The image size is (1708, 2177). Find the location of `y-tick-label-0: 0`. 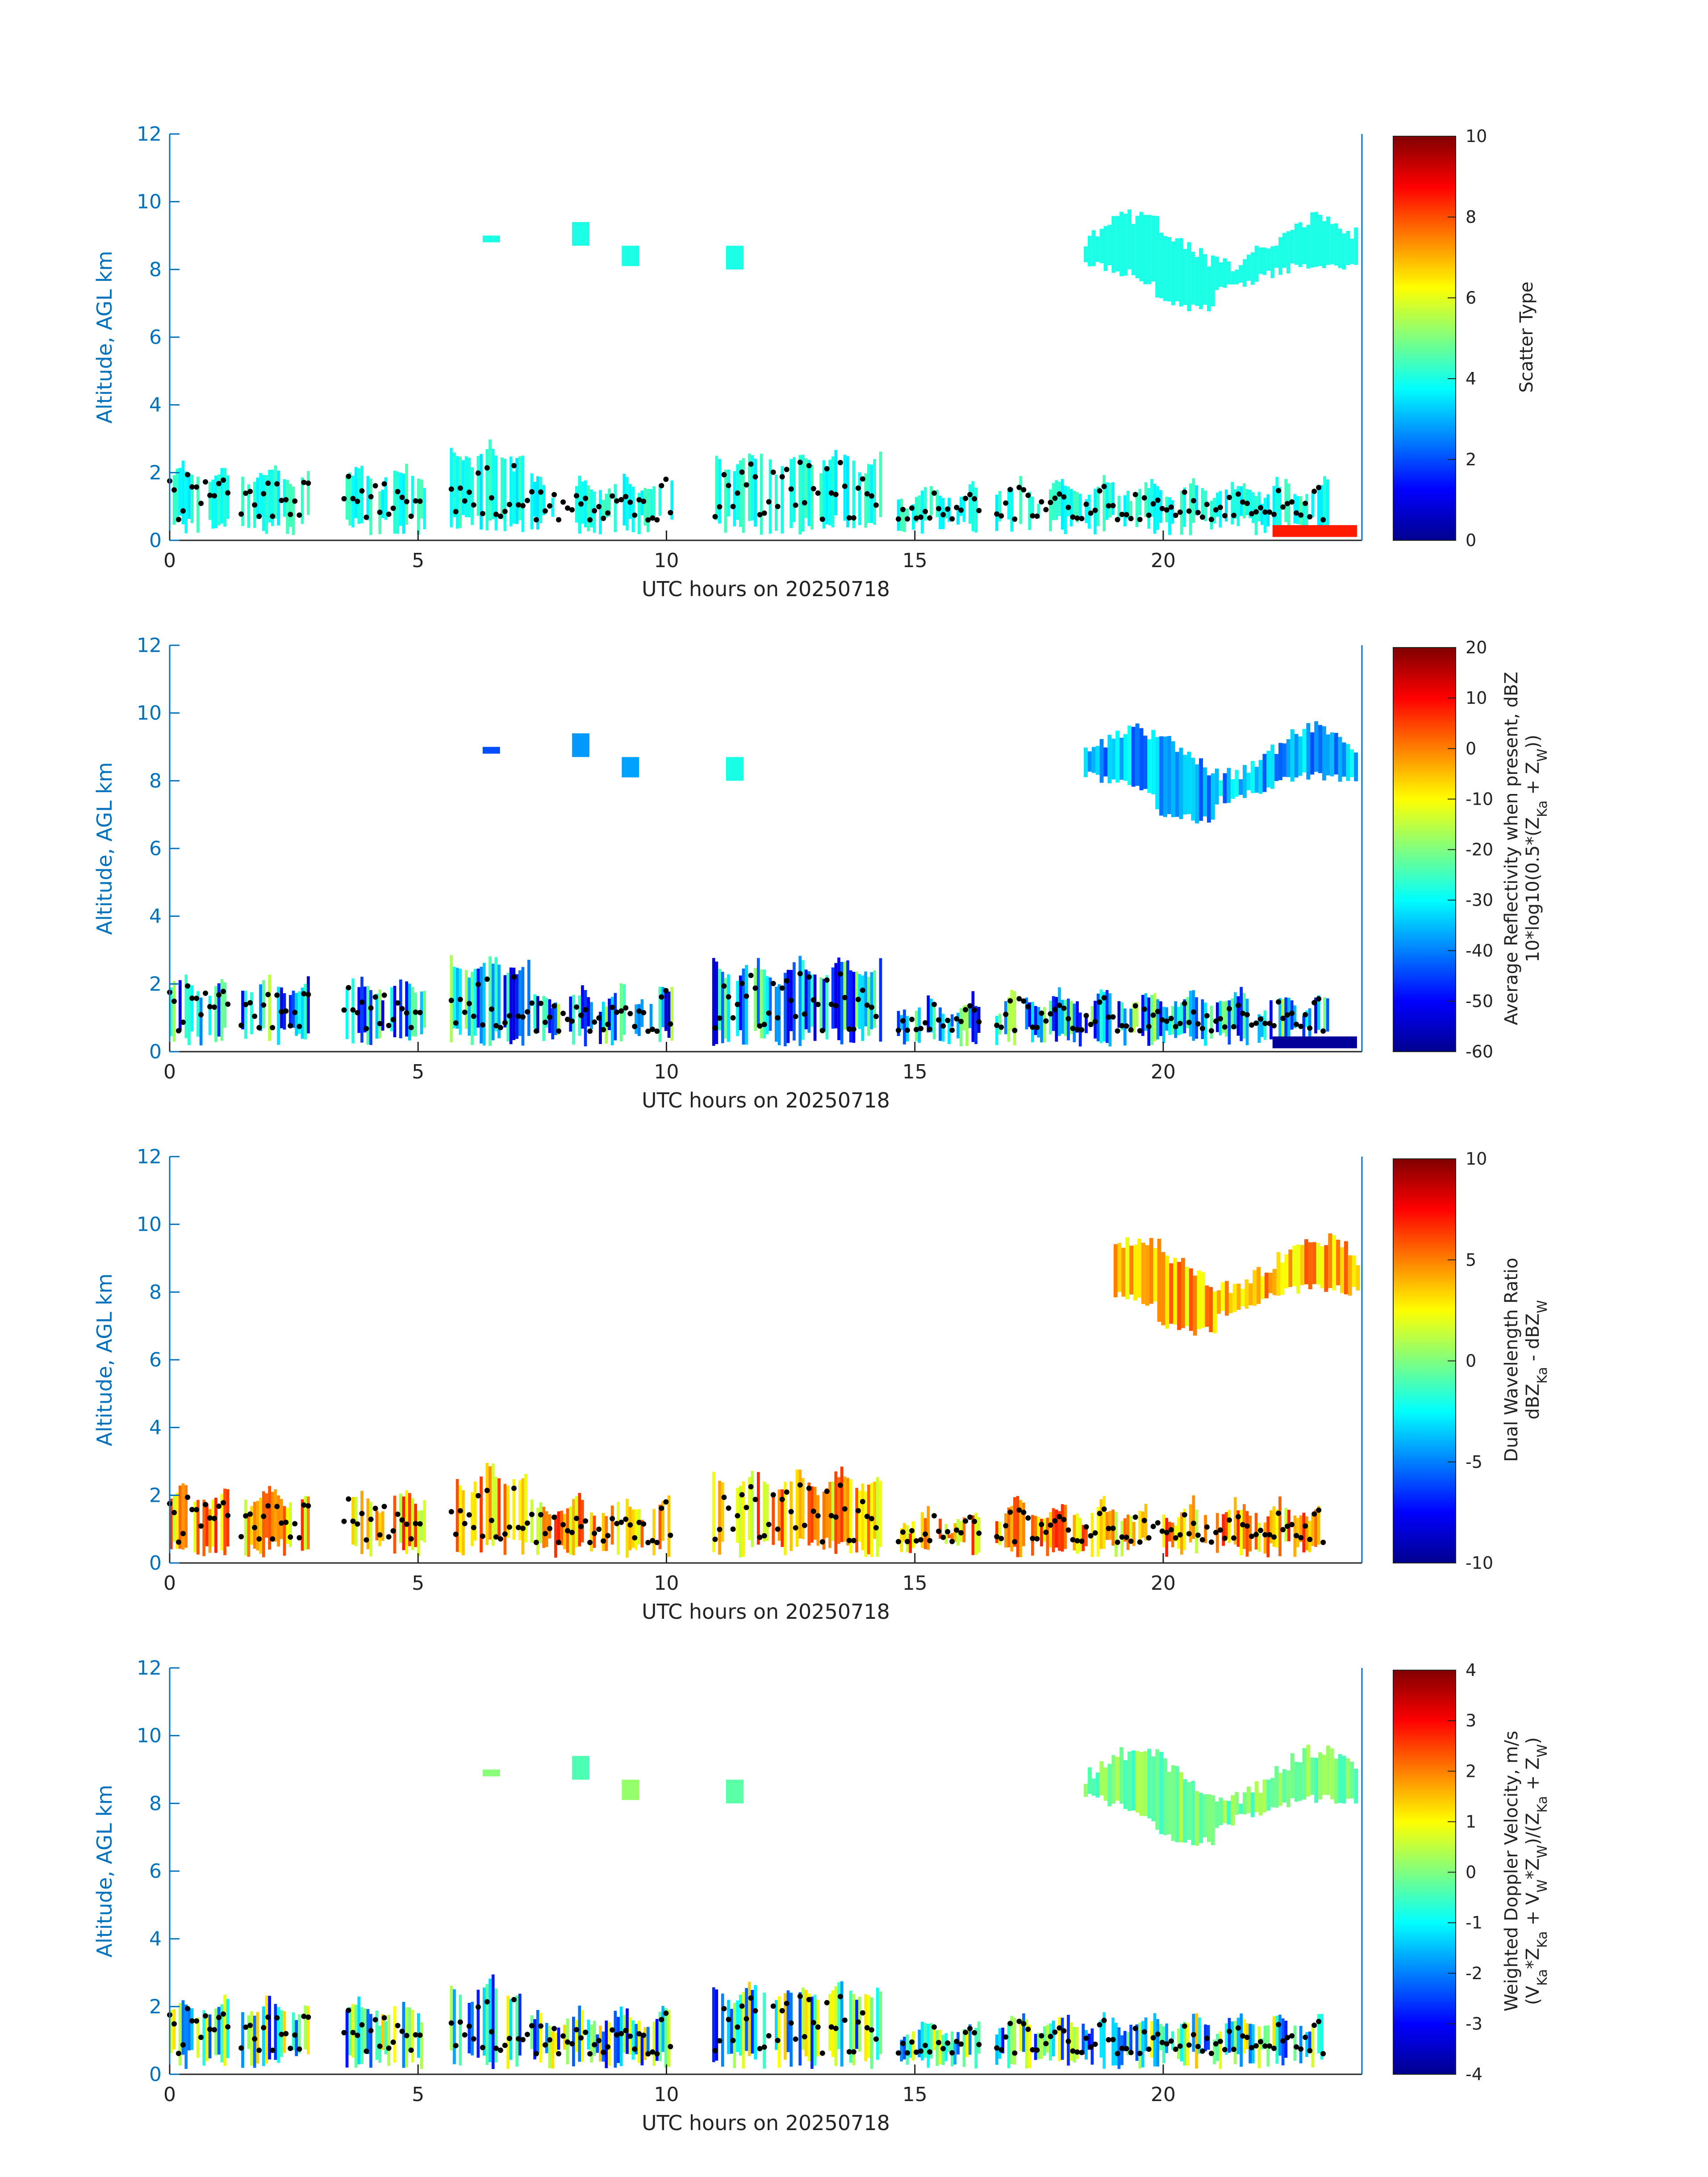

y-tick-label-0: 0 is located at coordinates (155, 540).